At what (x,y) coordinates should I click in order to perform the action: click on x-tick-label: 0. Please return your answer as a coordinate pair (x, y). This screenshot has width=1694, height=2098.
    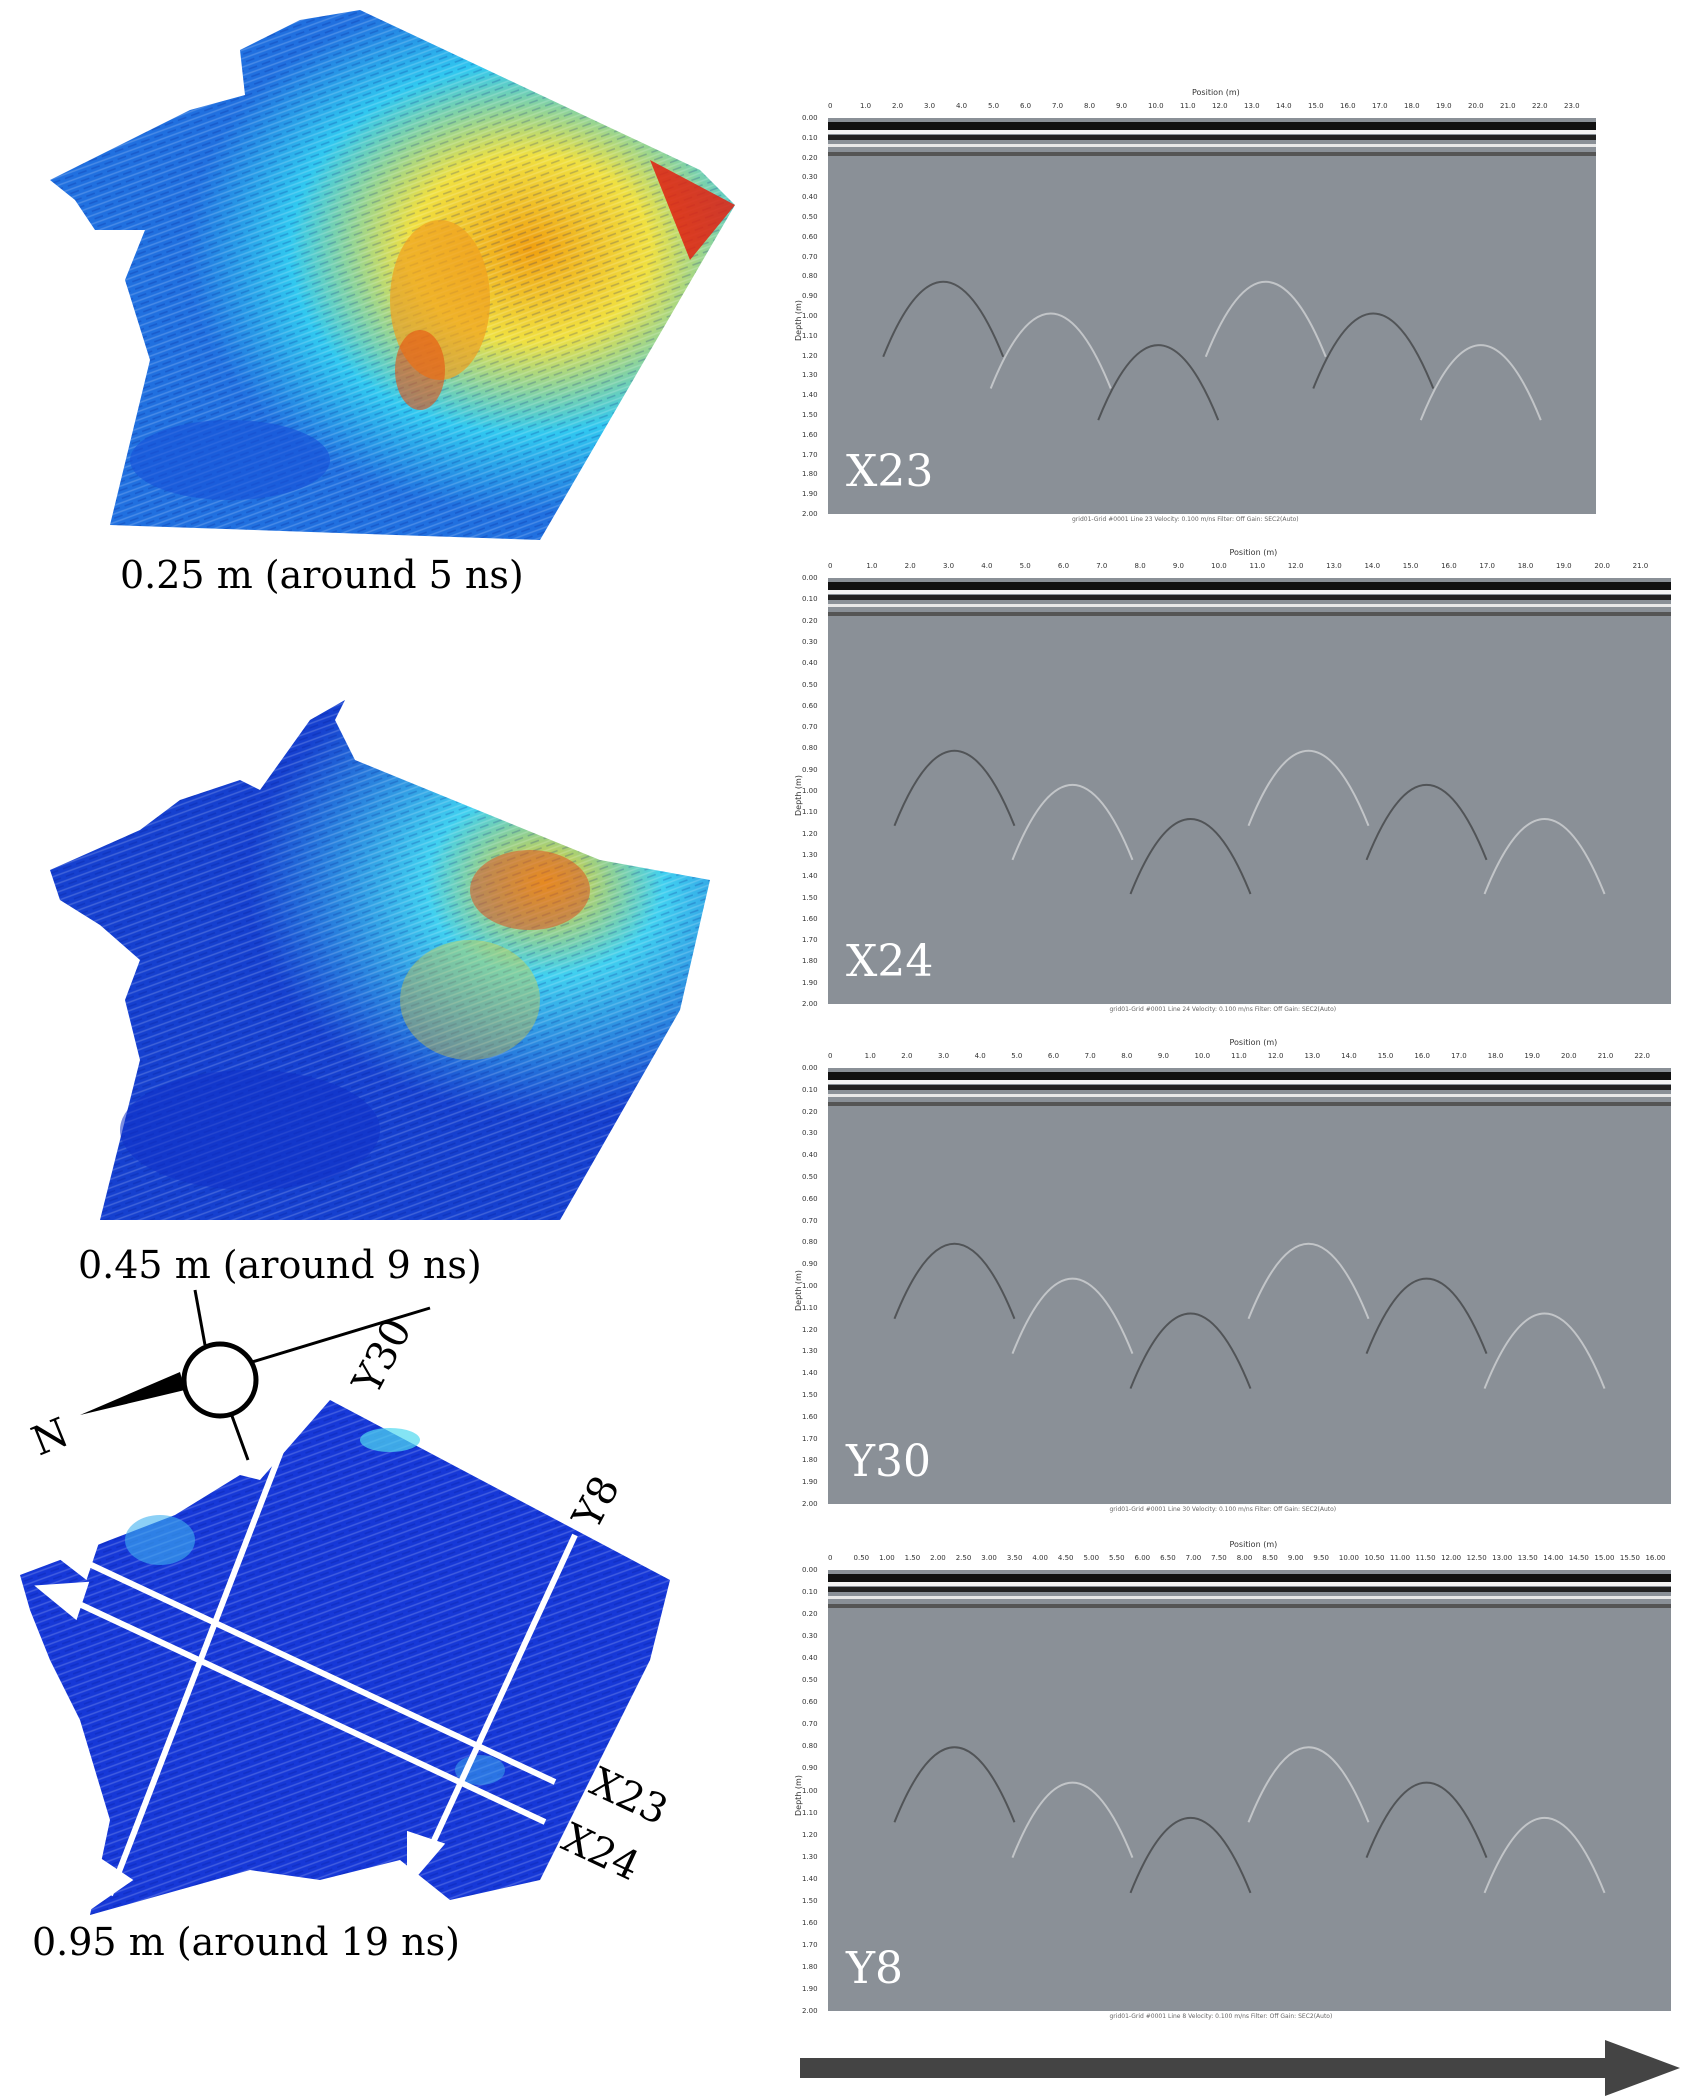
    Looking at the image, I should click on (830, 1558).